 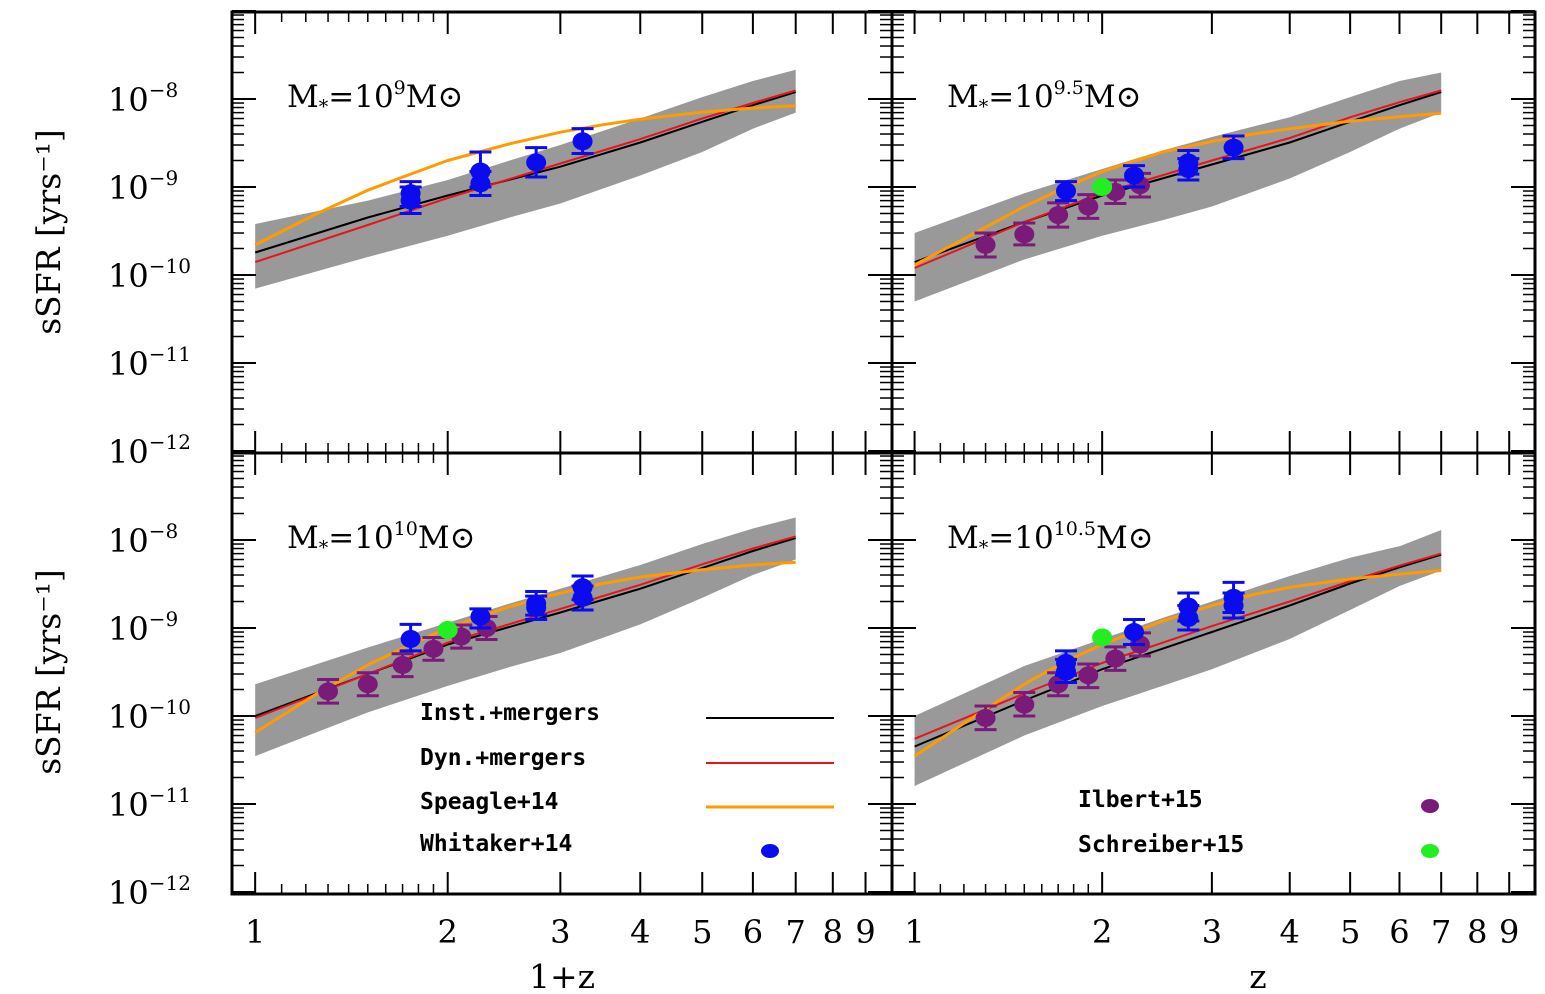 What do you see at coordinates (1257, 975) in the screenshot?
I see `x-axis-title: z` at bounding box center [1257, 975].